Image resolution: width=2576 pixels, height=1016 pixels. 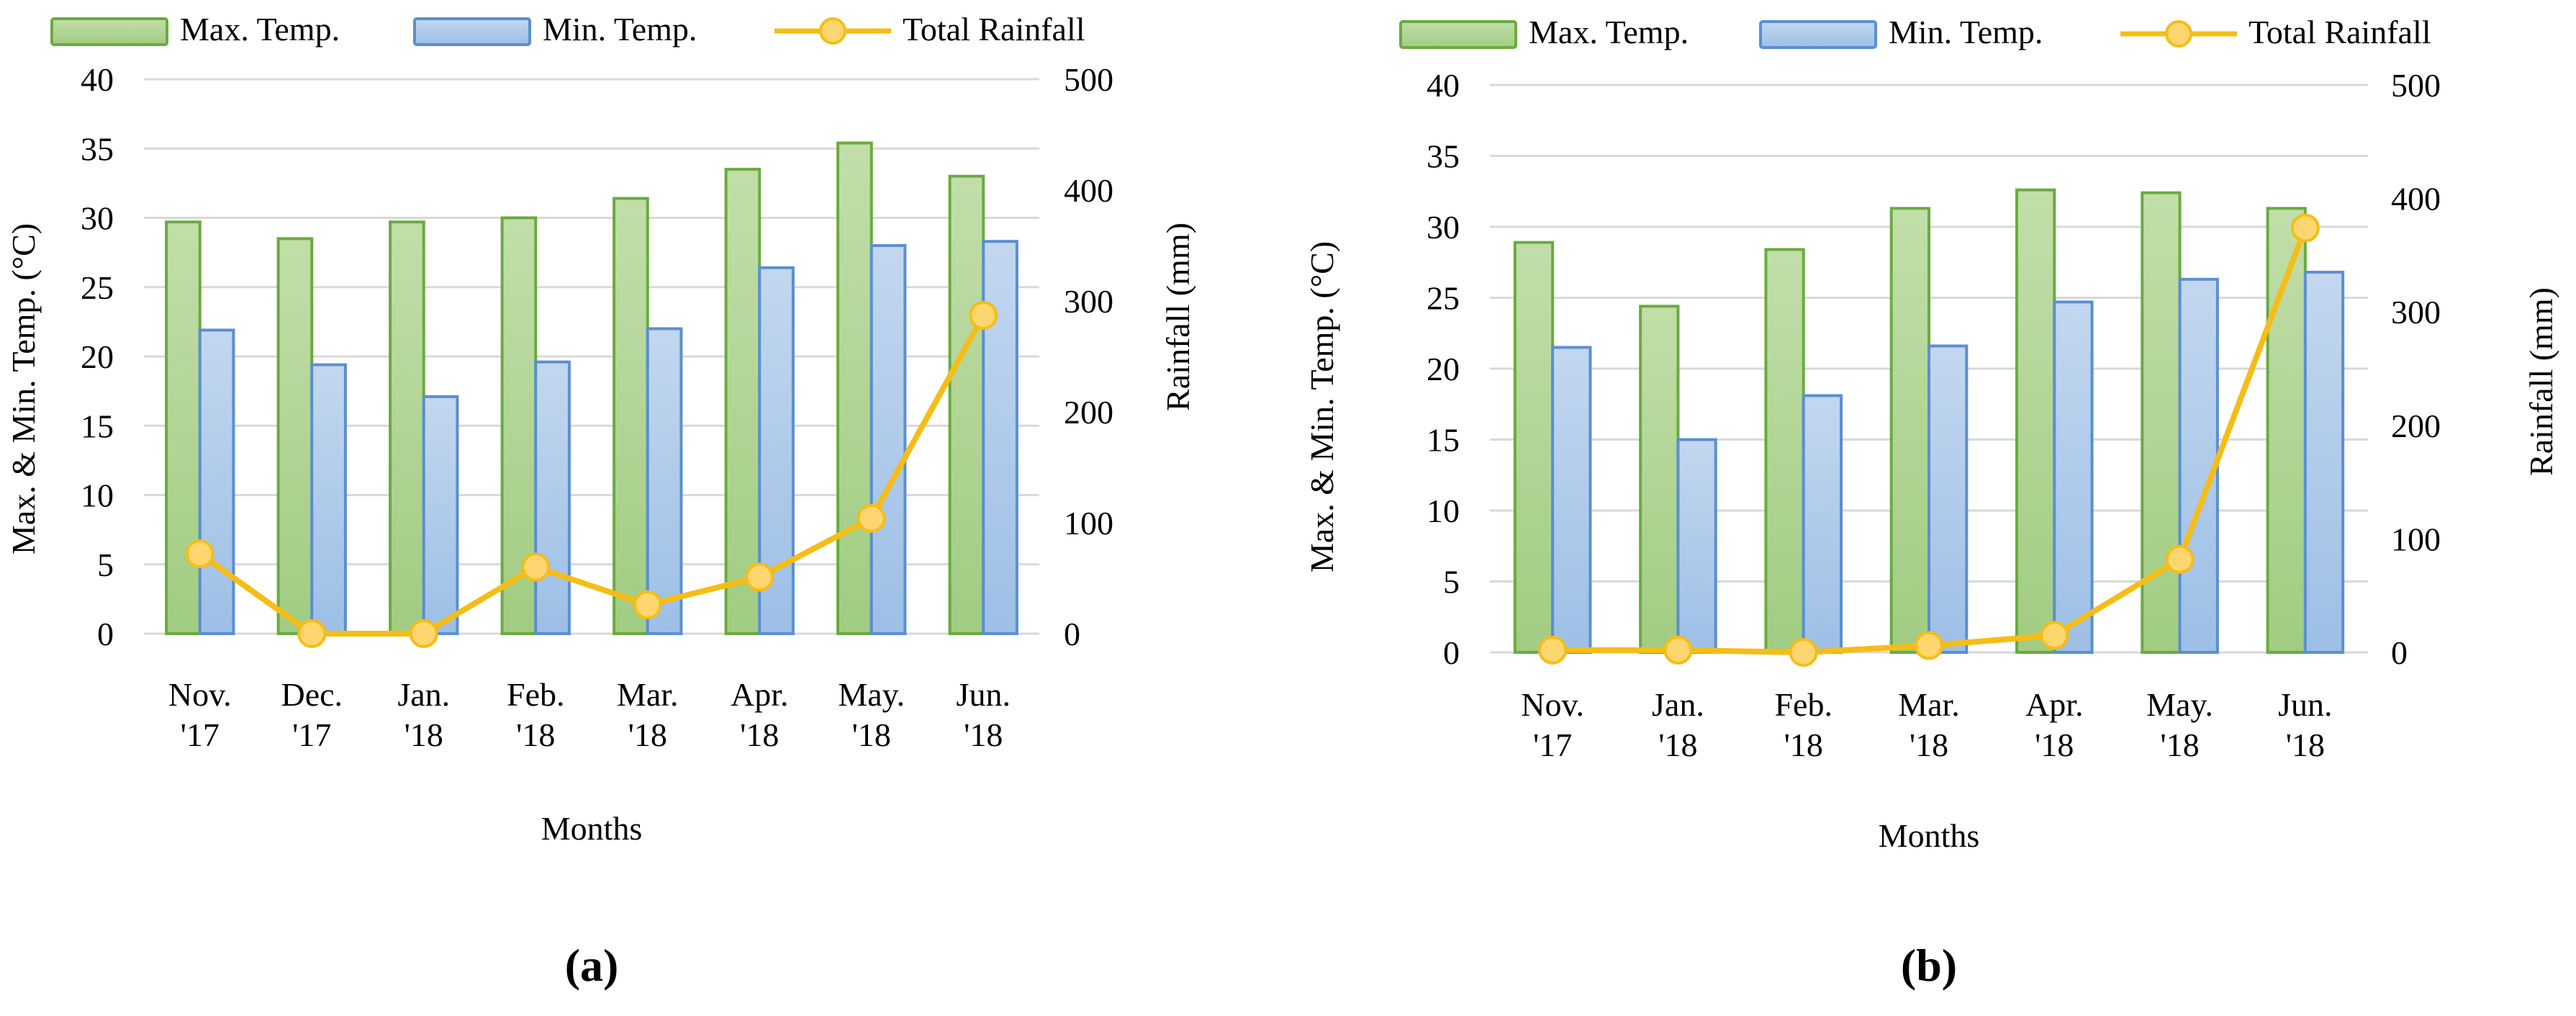 I want to click on y-tick-label: 25, so click(x=98, y=287).